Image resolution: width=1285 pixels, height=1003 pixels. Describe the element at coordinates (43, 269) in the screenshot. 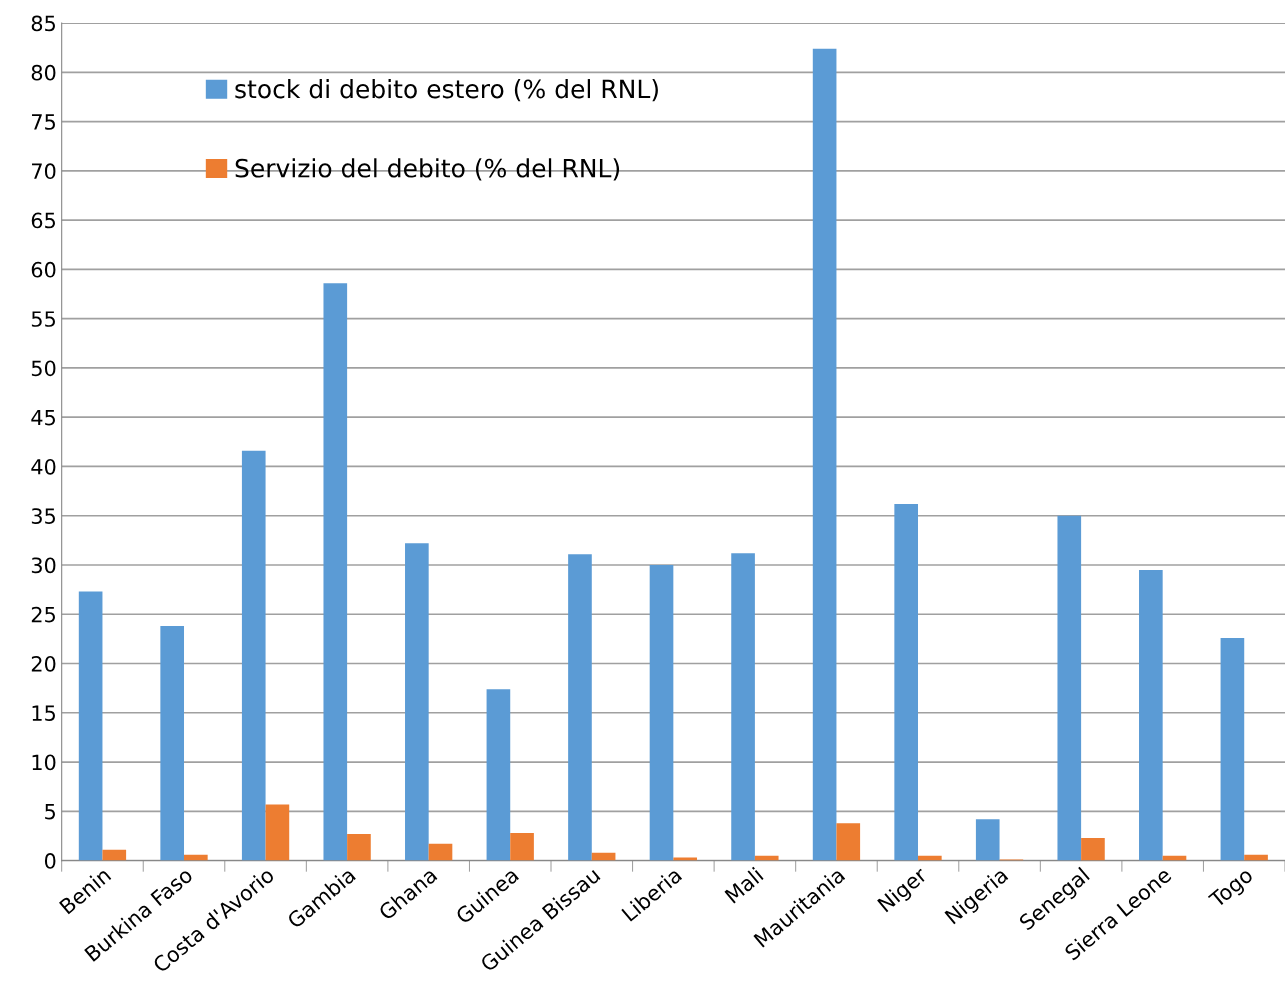

I see `y-tick-label: 60` at that location.